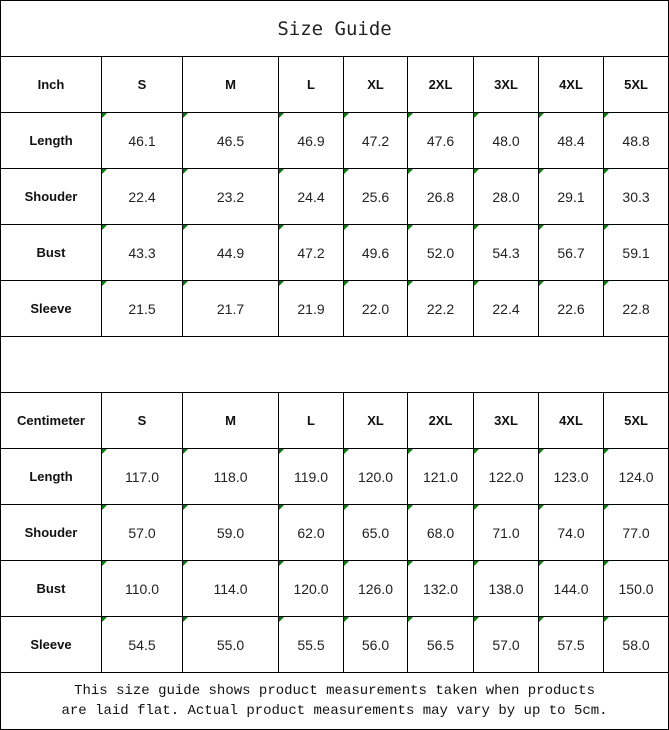 This screenshot has width=669, height=730. Describe the element at coordinates (375, 588) in the screenshot. I see `measurement-cell: 126.0` at that location.